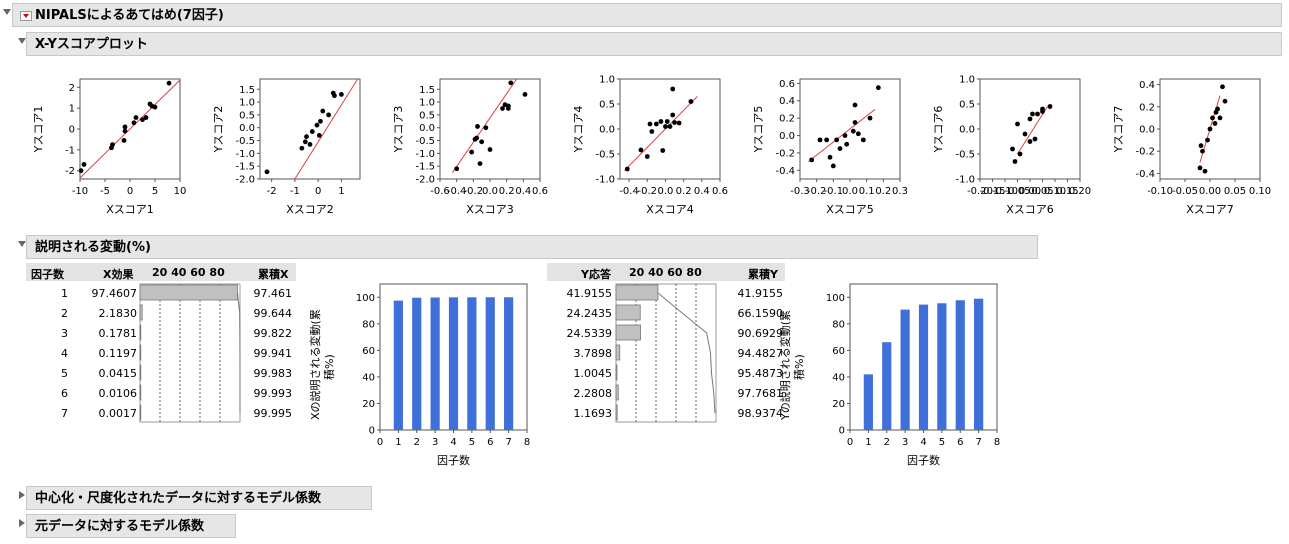 The width and height of the screenshot is (1289, 544). Describe the element at coordinates (64, 353) in the screenshot. I see `factor-cell: 4` at that location.